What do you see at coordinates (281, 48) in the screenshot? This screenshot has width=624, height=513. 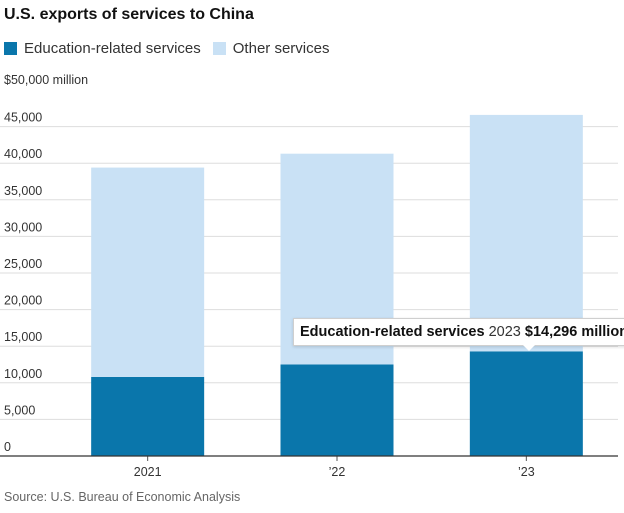 I see `legend-label-other: Other services` at bounding box center [281, 48].